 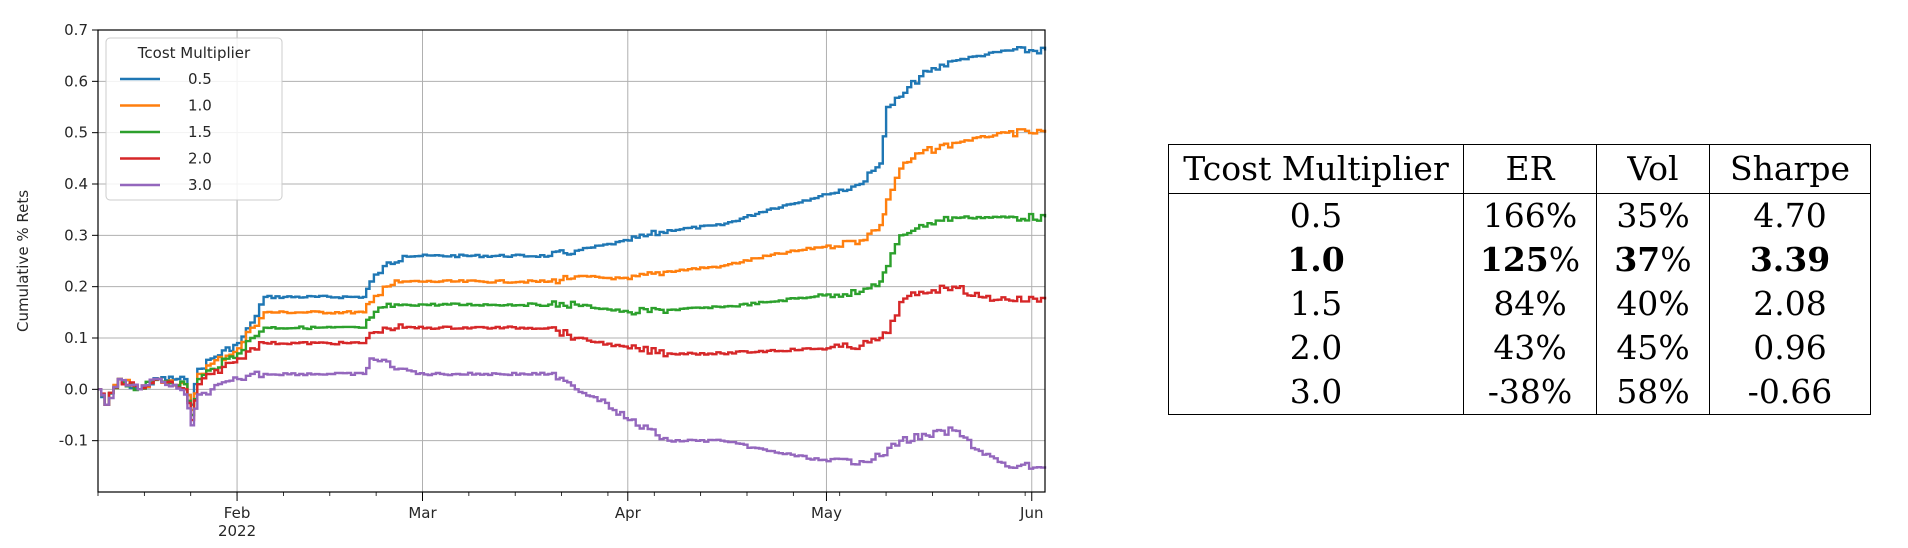 I want to click on header-er: ER, so click(x=1530, y=169).